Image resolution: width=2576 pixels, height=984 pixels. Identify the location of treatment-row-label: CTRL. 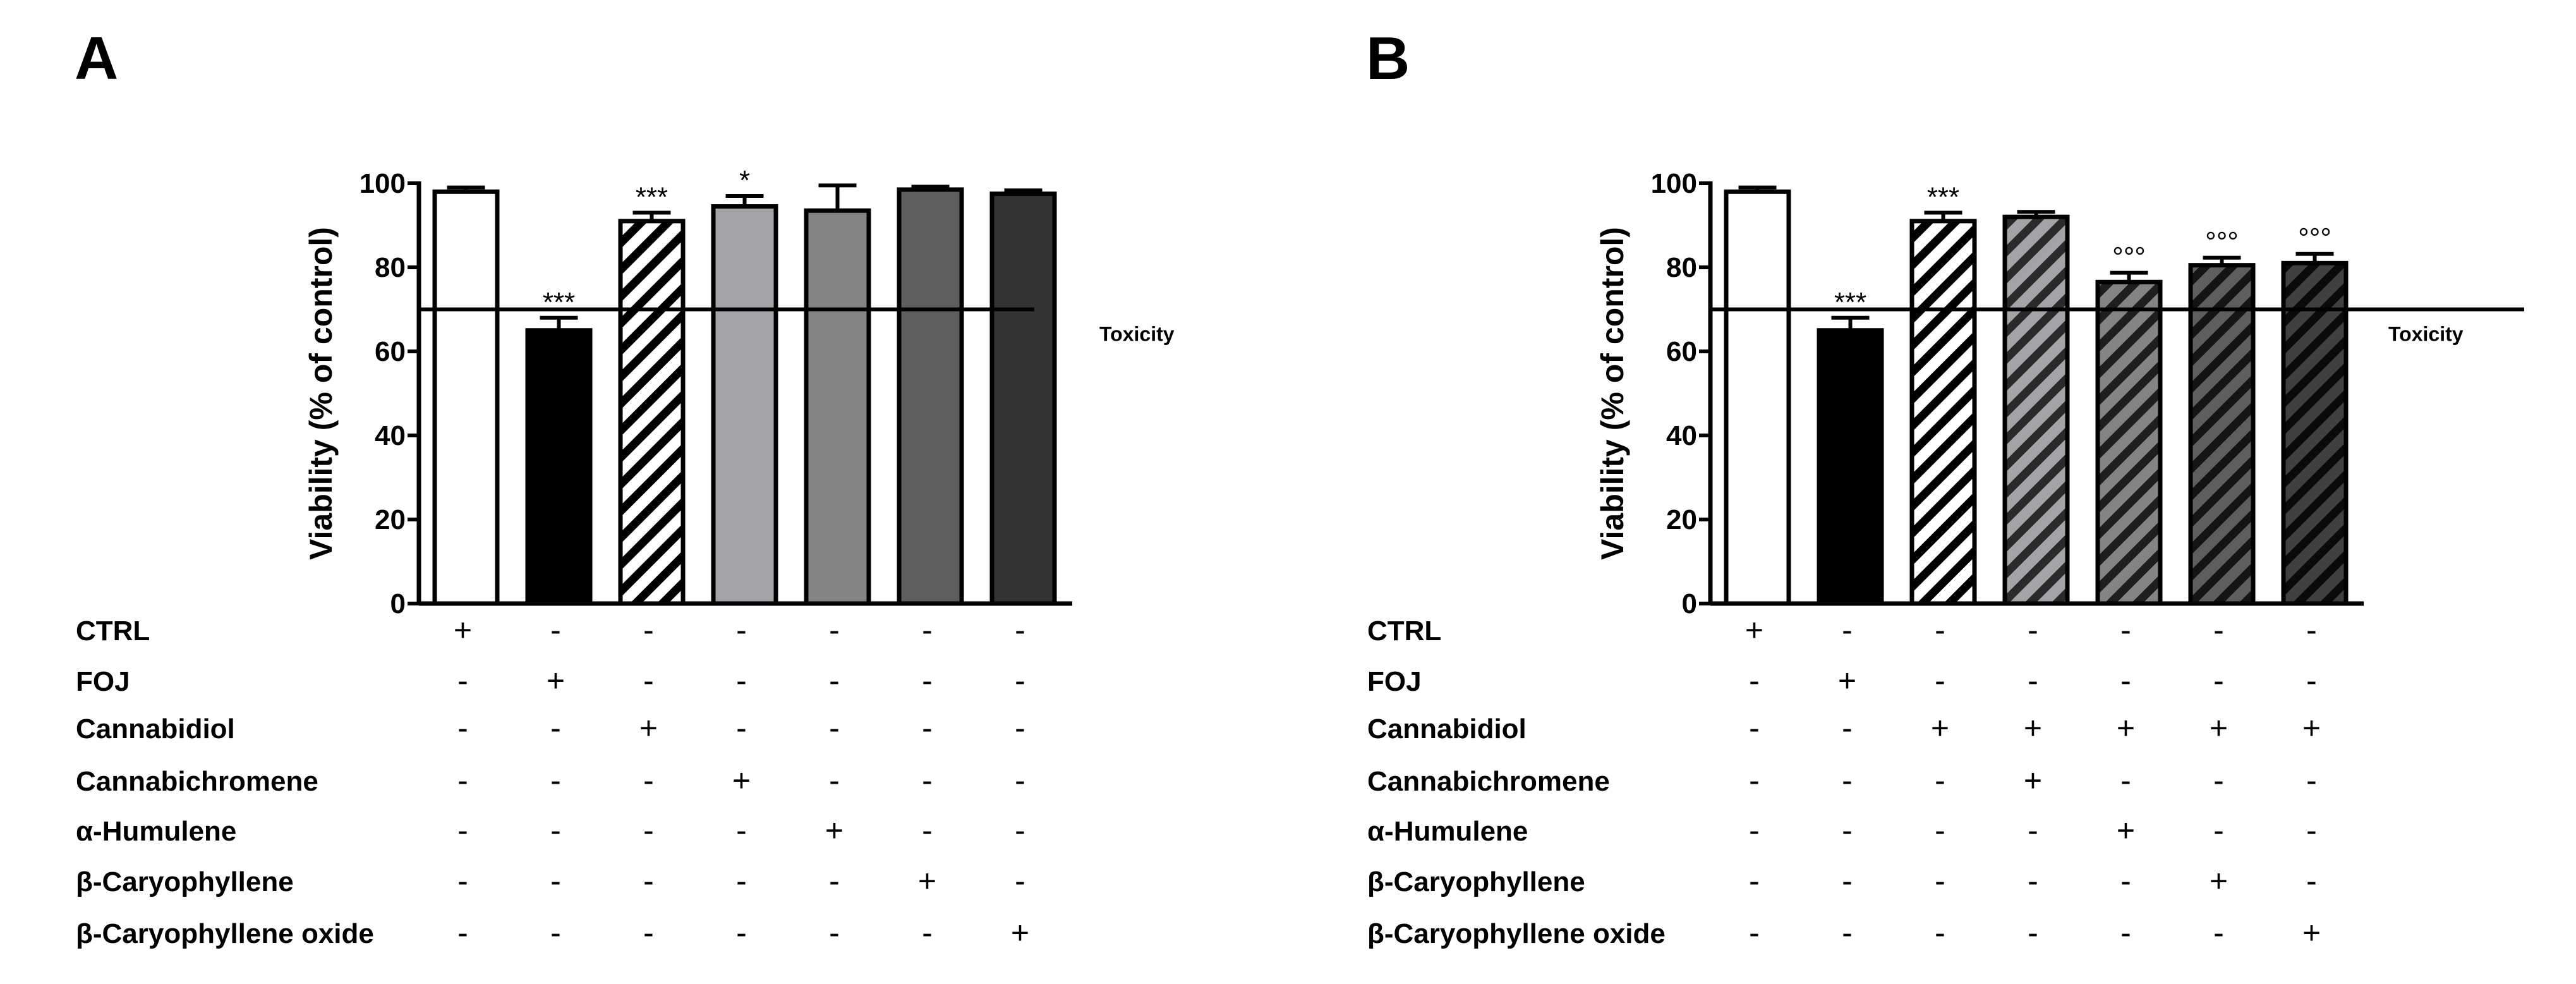
(113, 631).